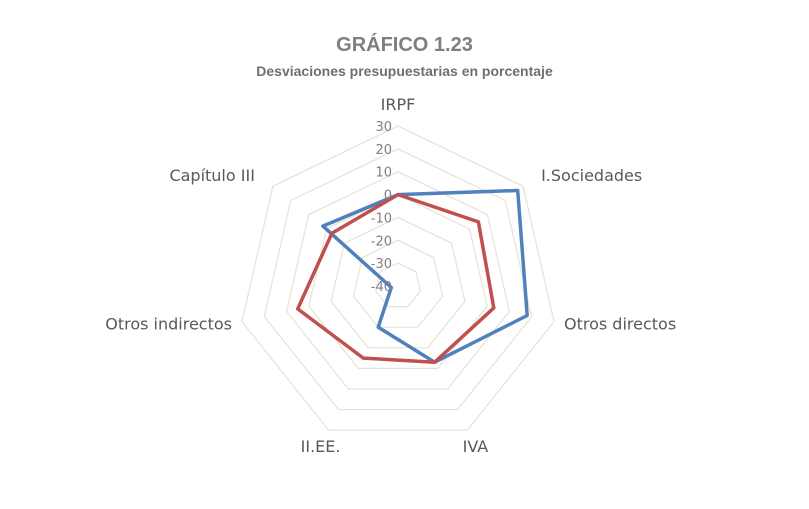 The image size is (809, 509). I want to click on category-label: II.EE., so click(321, 446).